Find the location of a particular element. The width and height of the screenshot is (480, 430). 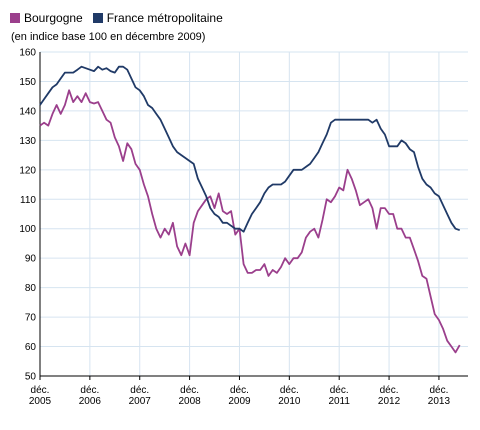

x-tick-label: déc. 2008 is located at coordinates (189, 396).